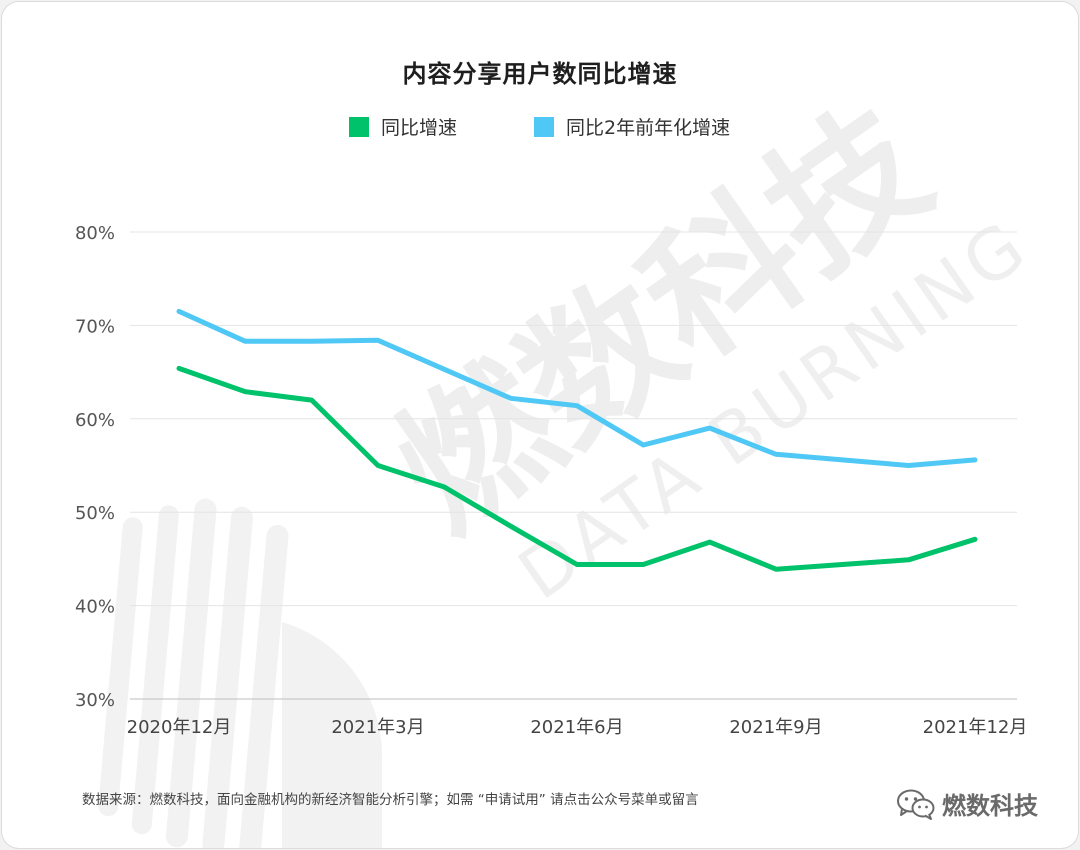 This screenshot has width=1080, height=850. I want to click on brand-logo: 燃数科技, so click(967, 803).